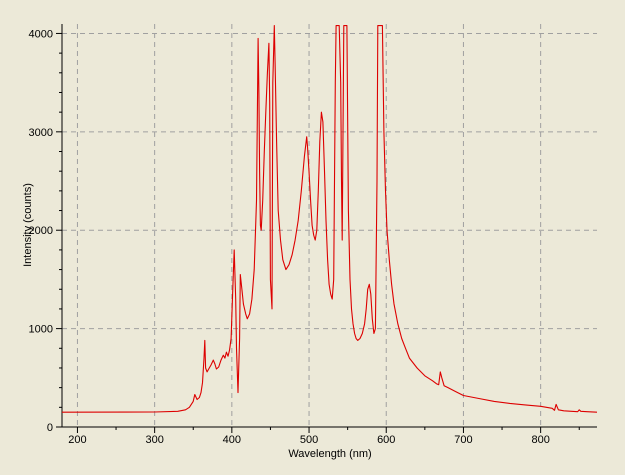 This screenshot has height=475, width=625. What do you see at coordinates (77, 440) in the screenshot?
I see `x-tick-label: 200` at bounding box center [77, 440].